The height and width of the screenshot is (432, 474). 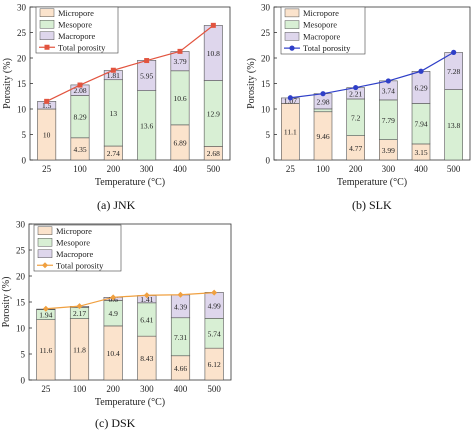 What do you see at coordinates (113, 353) in the screenshot?
I see `bar-value-label: 10.4` at bounding box center [113, 353].